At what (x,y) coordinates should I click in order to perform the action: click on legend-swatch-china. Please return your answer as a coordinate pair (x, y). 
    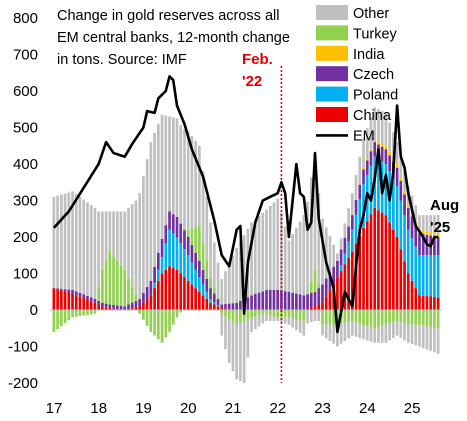
    Looking at the image, I should click on (332, 114).